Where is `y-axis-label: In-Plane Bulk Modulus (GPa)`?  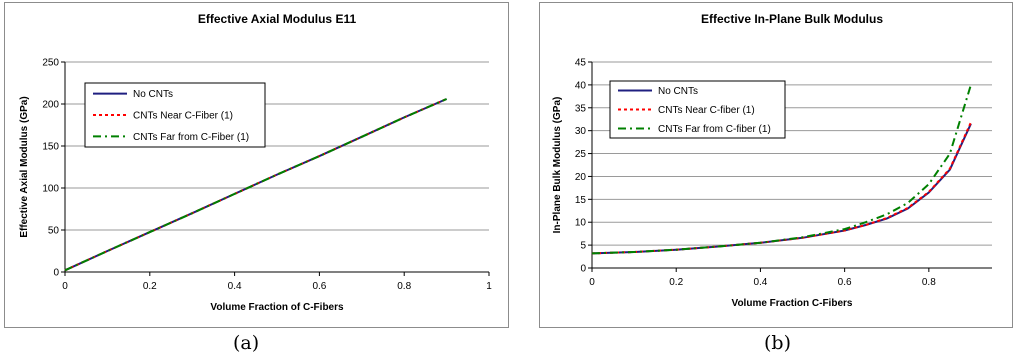 y-axis-label: In-Plane Bulk Modulus (GPa) is located at coordinates (557, 165).